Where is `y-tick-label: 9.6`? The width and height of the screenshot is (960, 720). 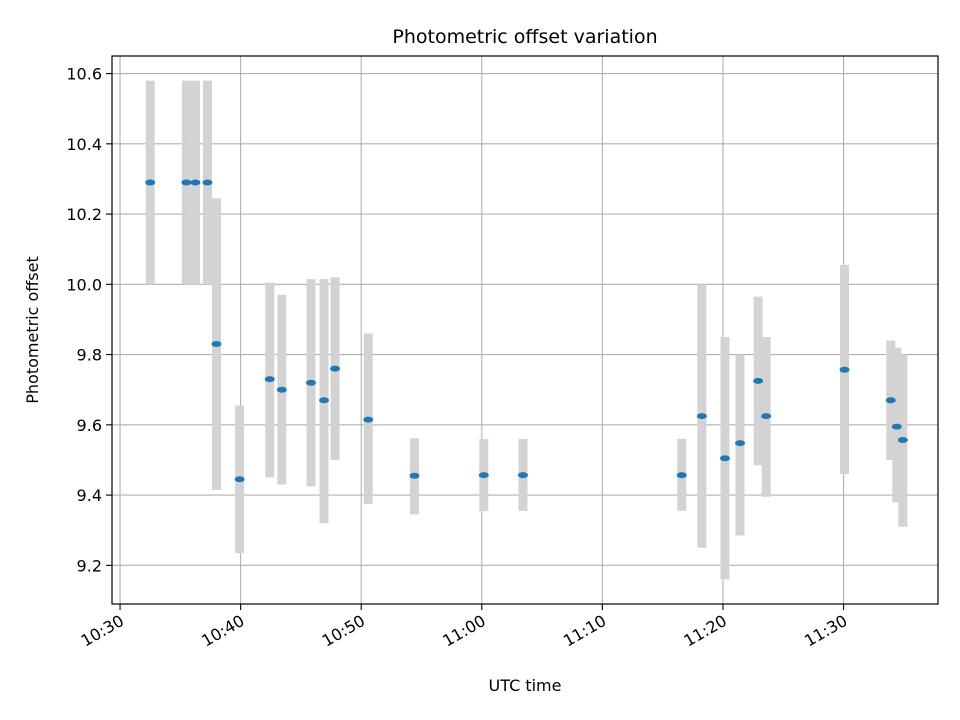 y-tick-label: 9.6 is located at coordinates (89, 425).